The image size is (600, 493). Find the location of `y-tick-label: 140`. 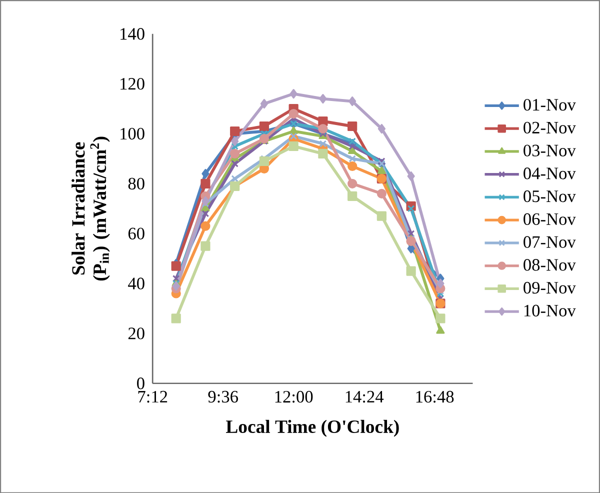

y-tick-label: 140 is located at coordinates (132, 34).